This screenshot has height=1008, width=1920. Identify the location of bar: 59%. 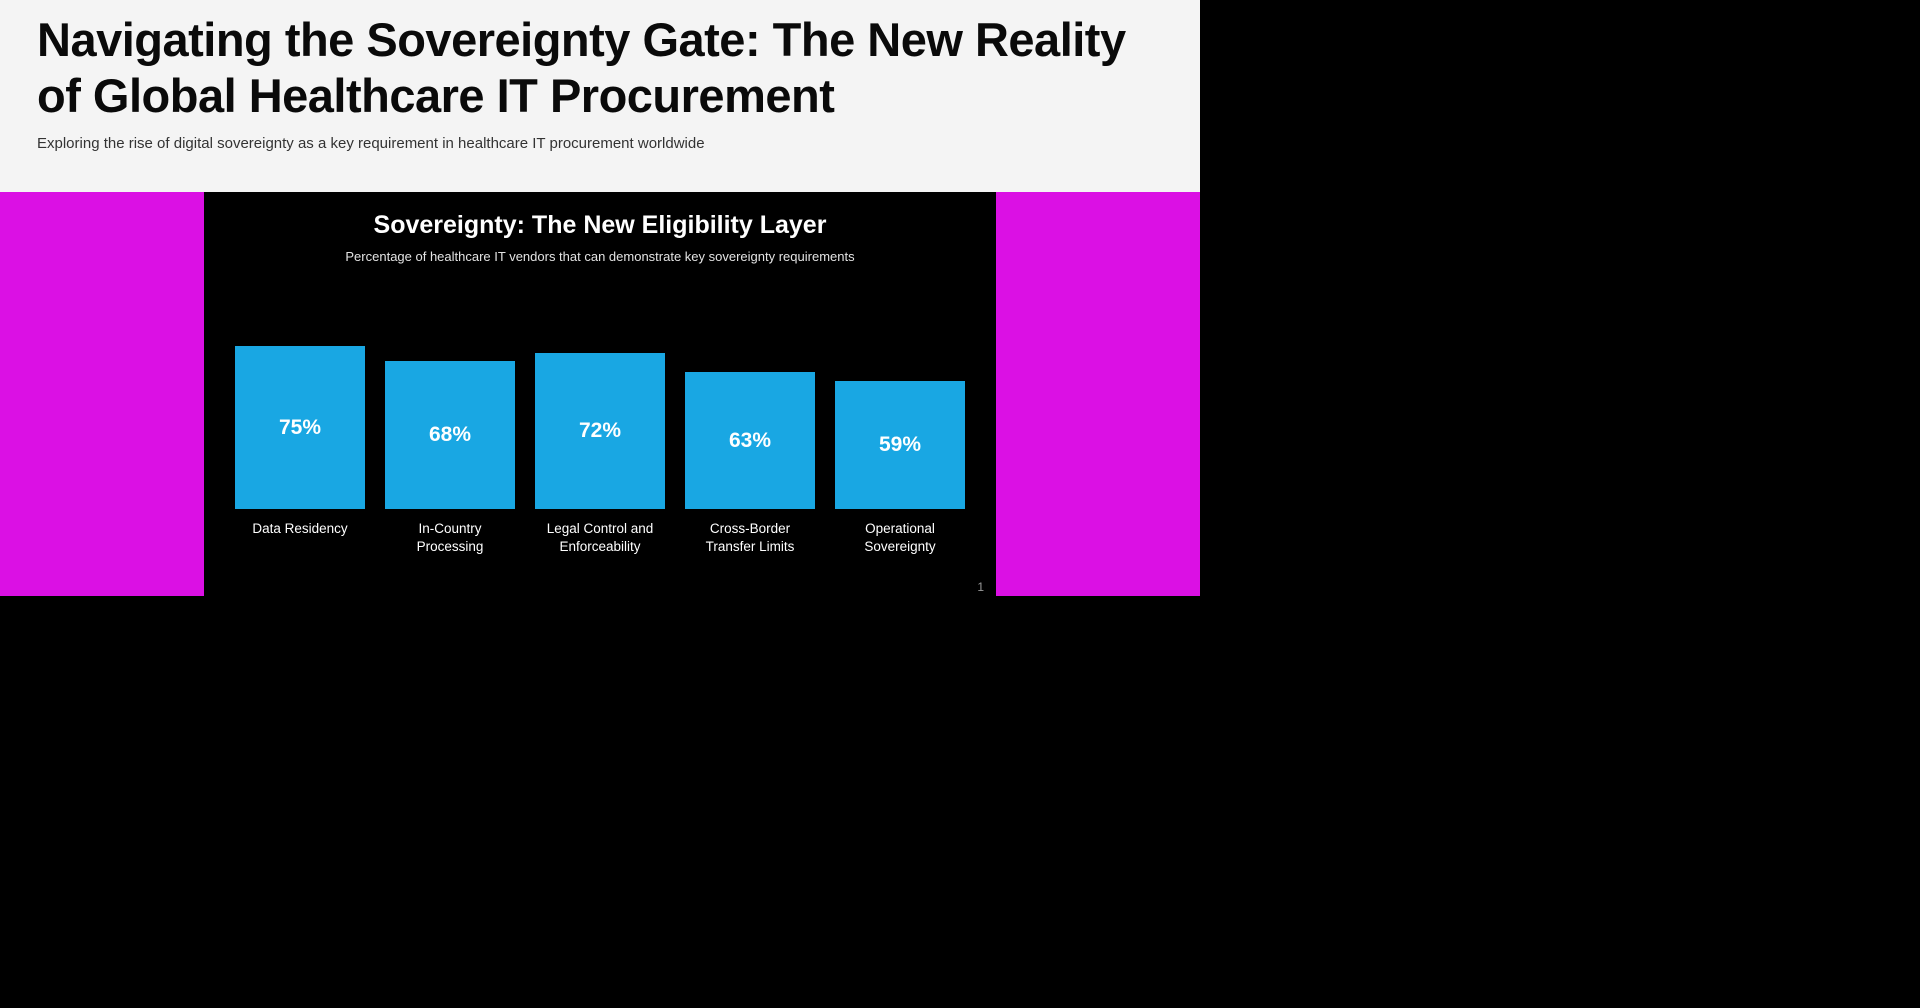
(900, 444).